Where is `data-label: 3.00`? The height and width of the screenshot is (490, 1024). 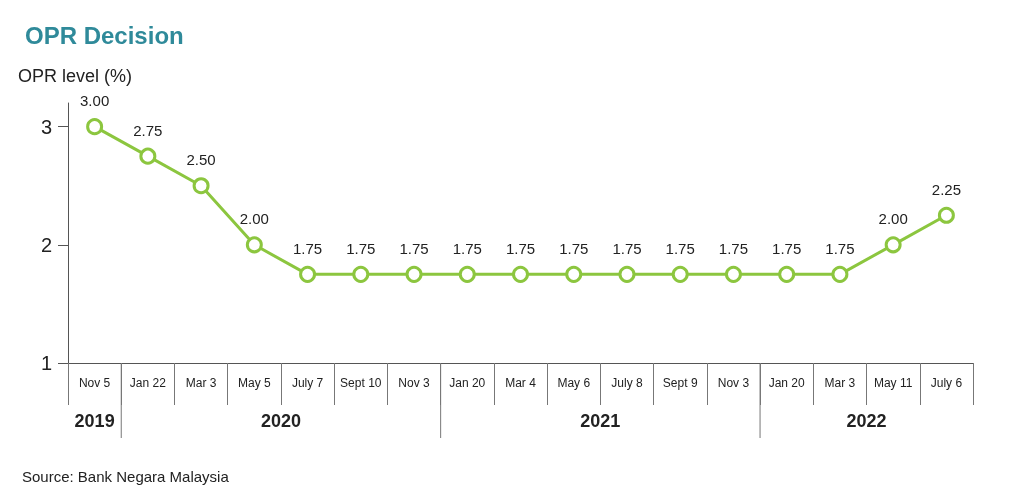
data-label: 3.00 is located at coordinates (95, 101).